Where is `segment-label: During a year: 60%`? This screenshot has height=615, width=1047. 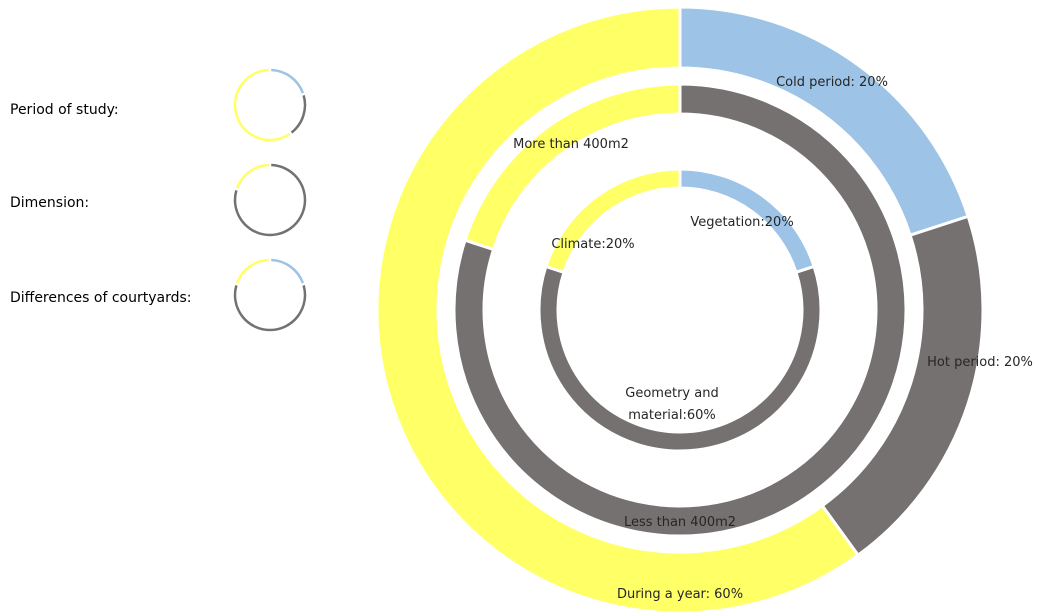 segment-label: During a year: 60% is located at coordinates (680, 594).